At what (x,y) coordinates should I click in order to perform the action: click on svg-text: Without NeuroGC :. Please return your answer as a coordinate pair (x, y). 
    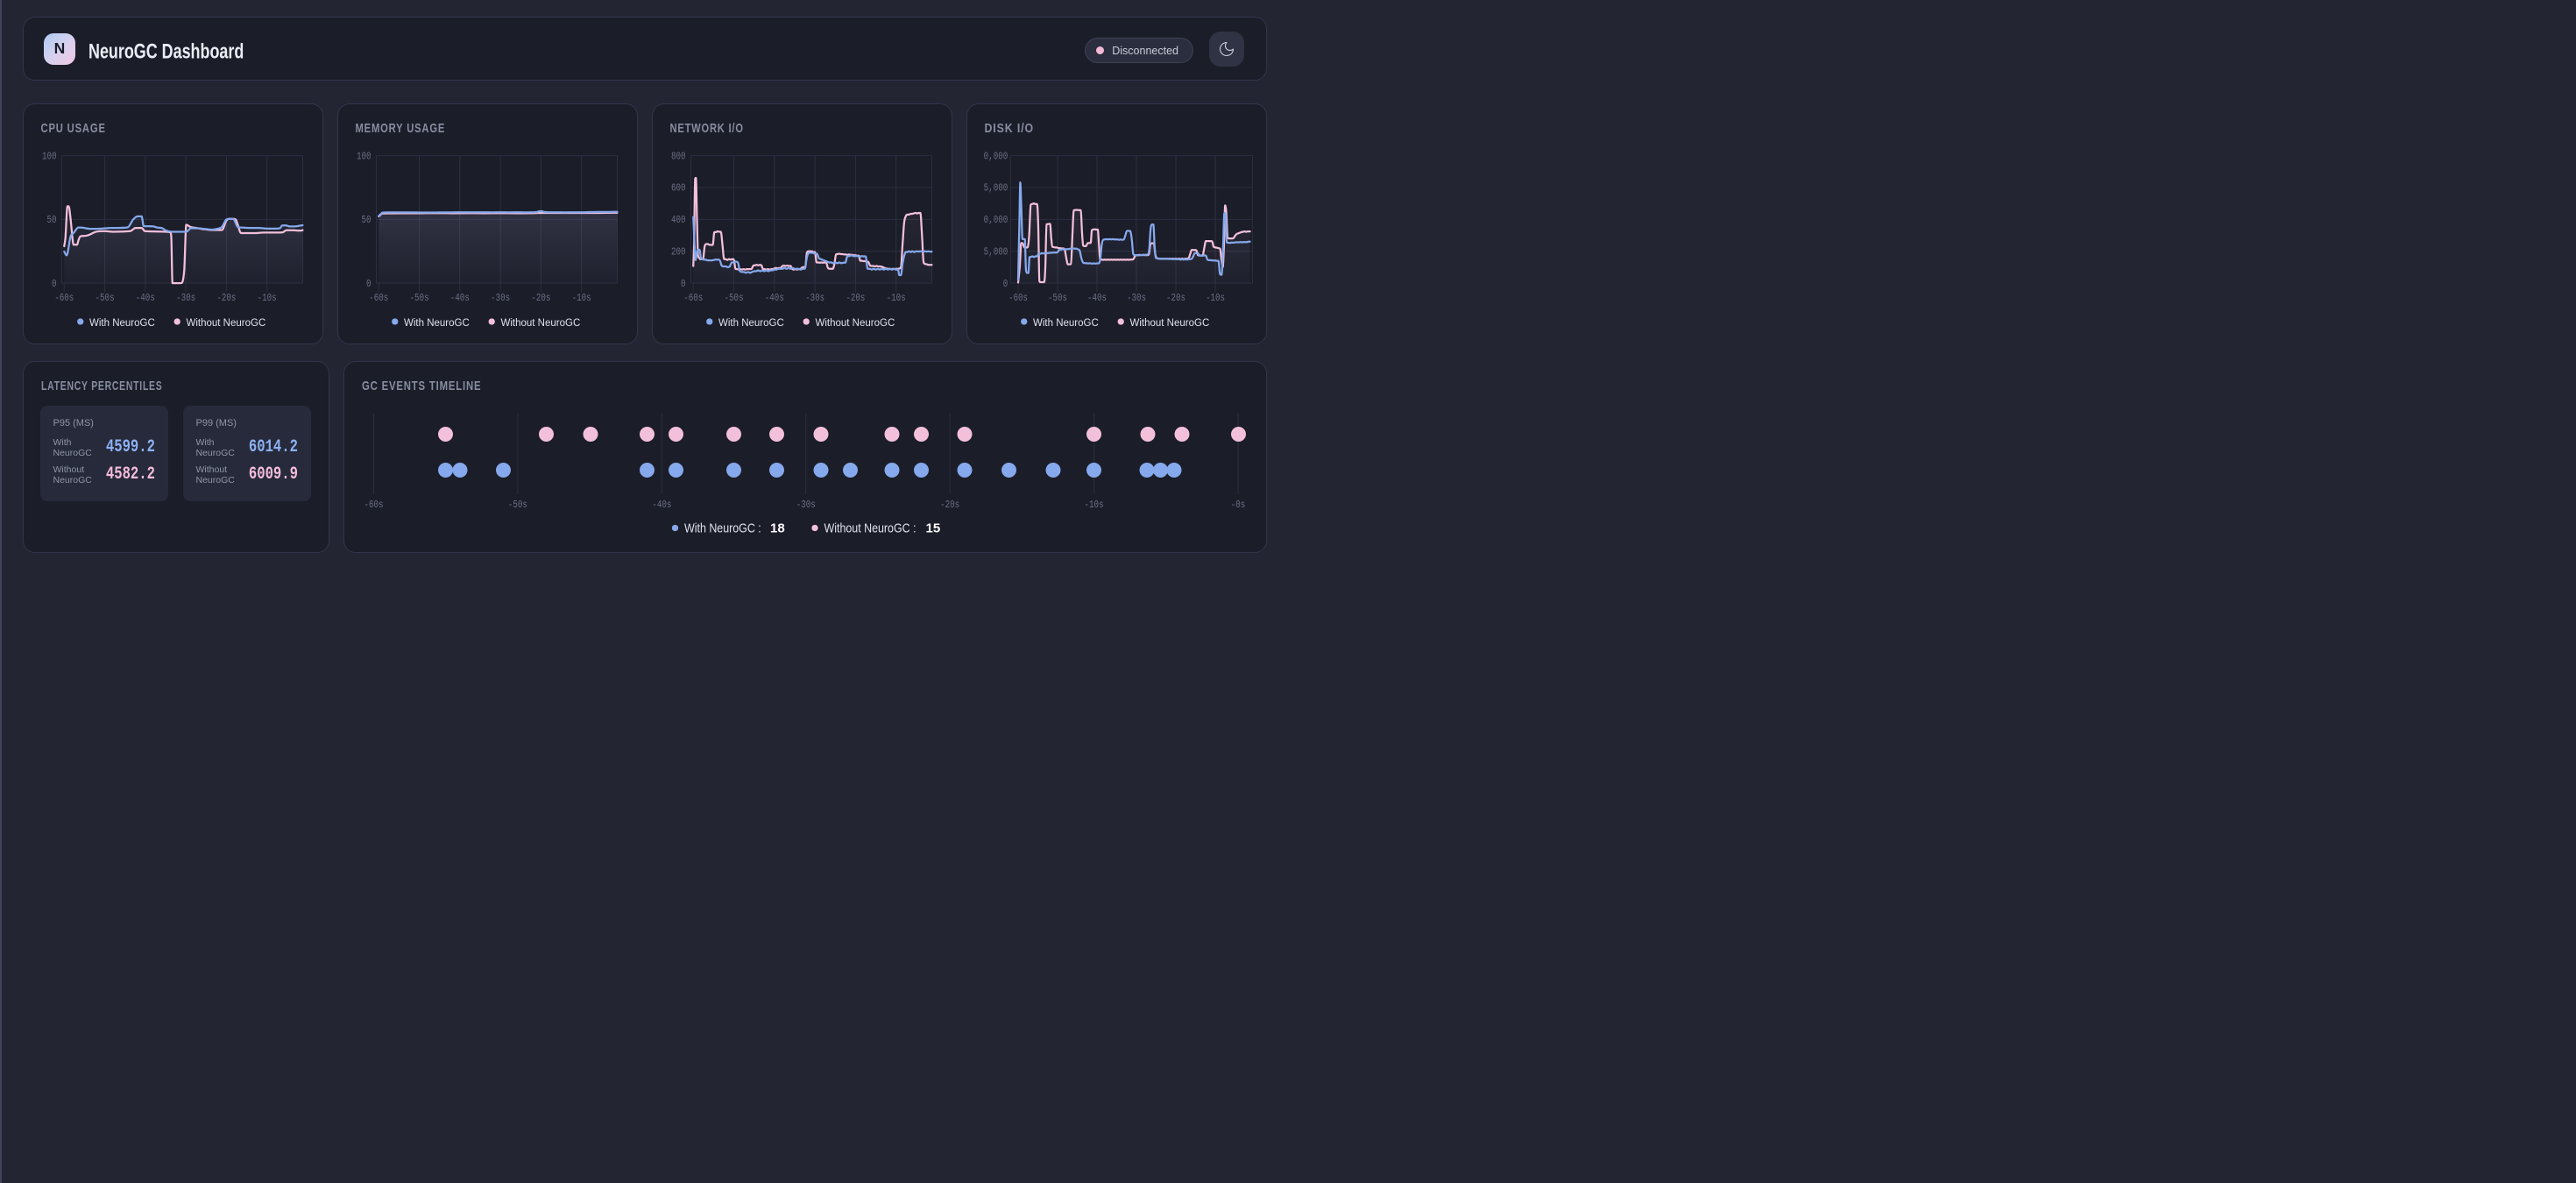
    Looking at the image, I should click on (870, 528).